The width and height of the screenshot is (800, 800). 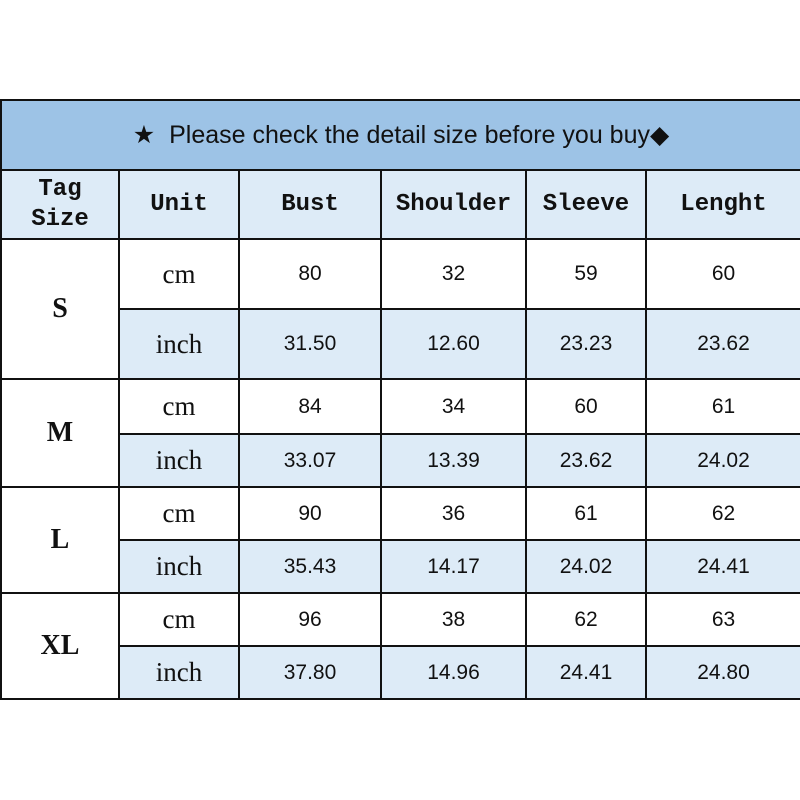 What do you see at coordinates (722, 619) in the screenshot?
I see `length-cell: 63` at bounding box center [722, 619].